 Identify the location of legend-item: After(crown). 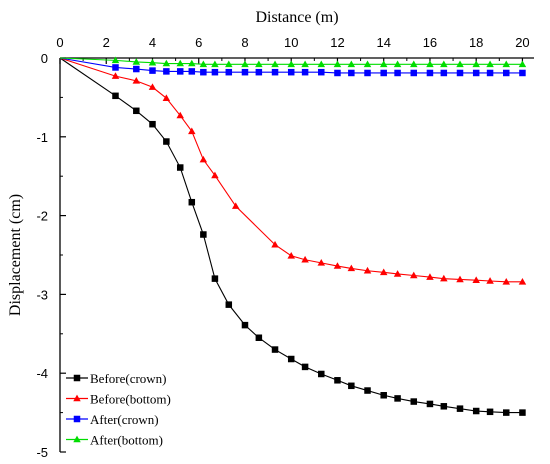
(112, 419).